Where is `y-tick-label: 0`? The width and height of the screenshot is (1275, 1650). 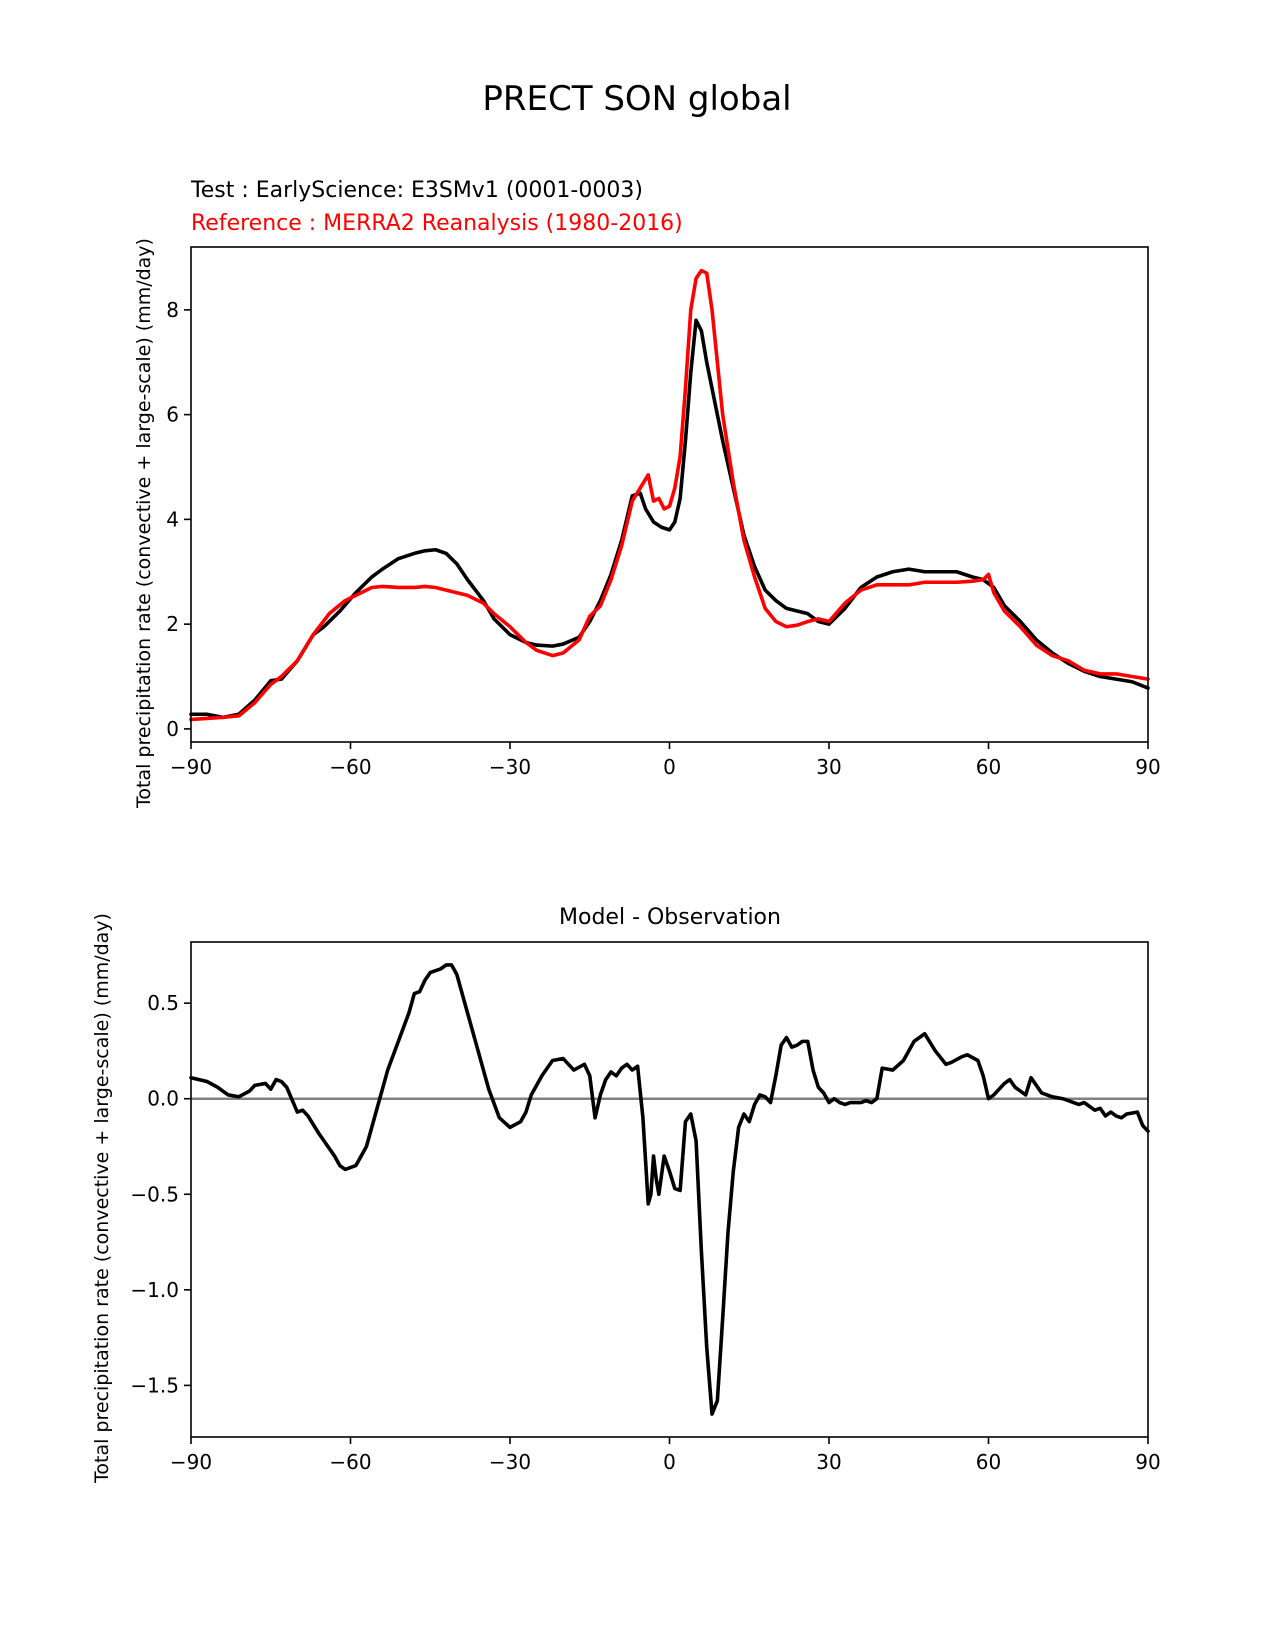 y-tick-label: 0 is located at coordinates (172, 729).